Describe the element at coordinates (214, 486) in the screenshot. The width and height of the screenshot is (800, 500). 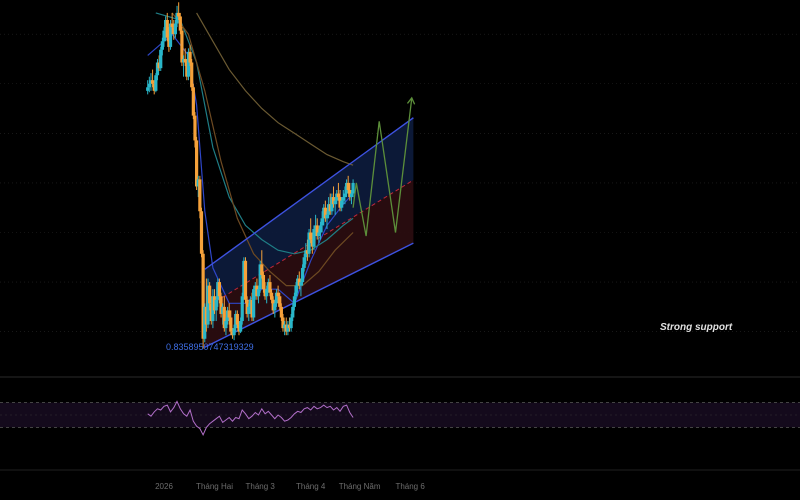
I see `x-tick-label: Tháng Hai` at that location.